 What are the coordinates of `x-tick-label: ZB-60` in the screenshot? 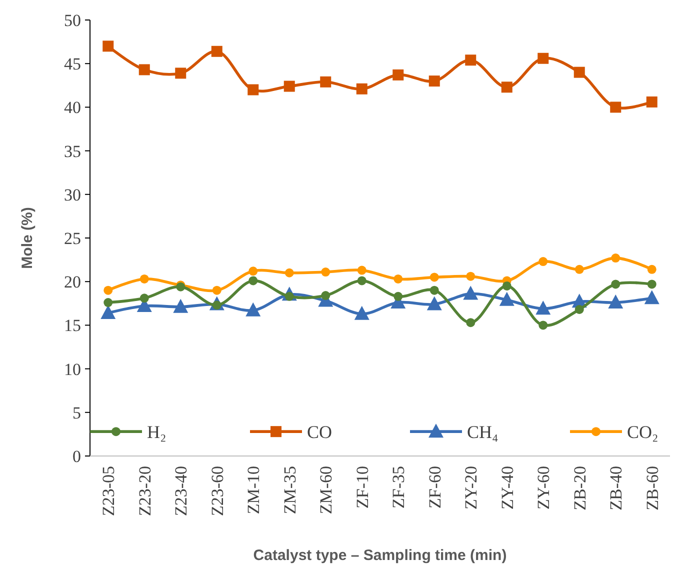 It's located at (652, 488).